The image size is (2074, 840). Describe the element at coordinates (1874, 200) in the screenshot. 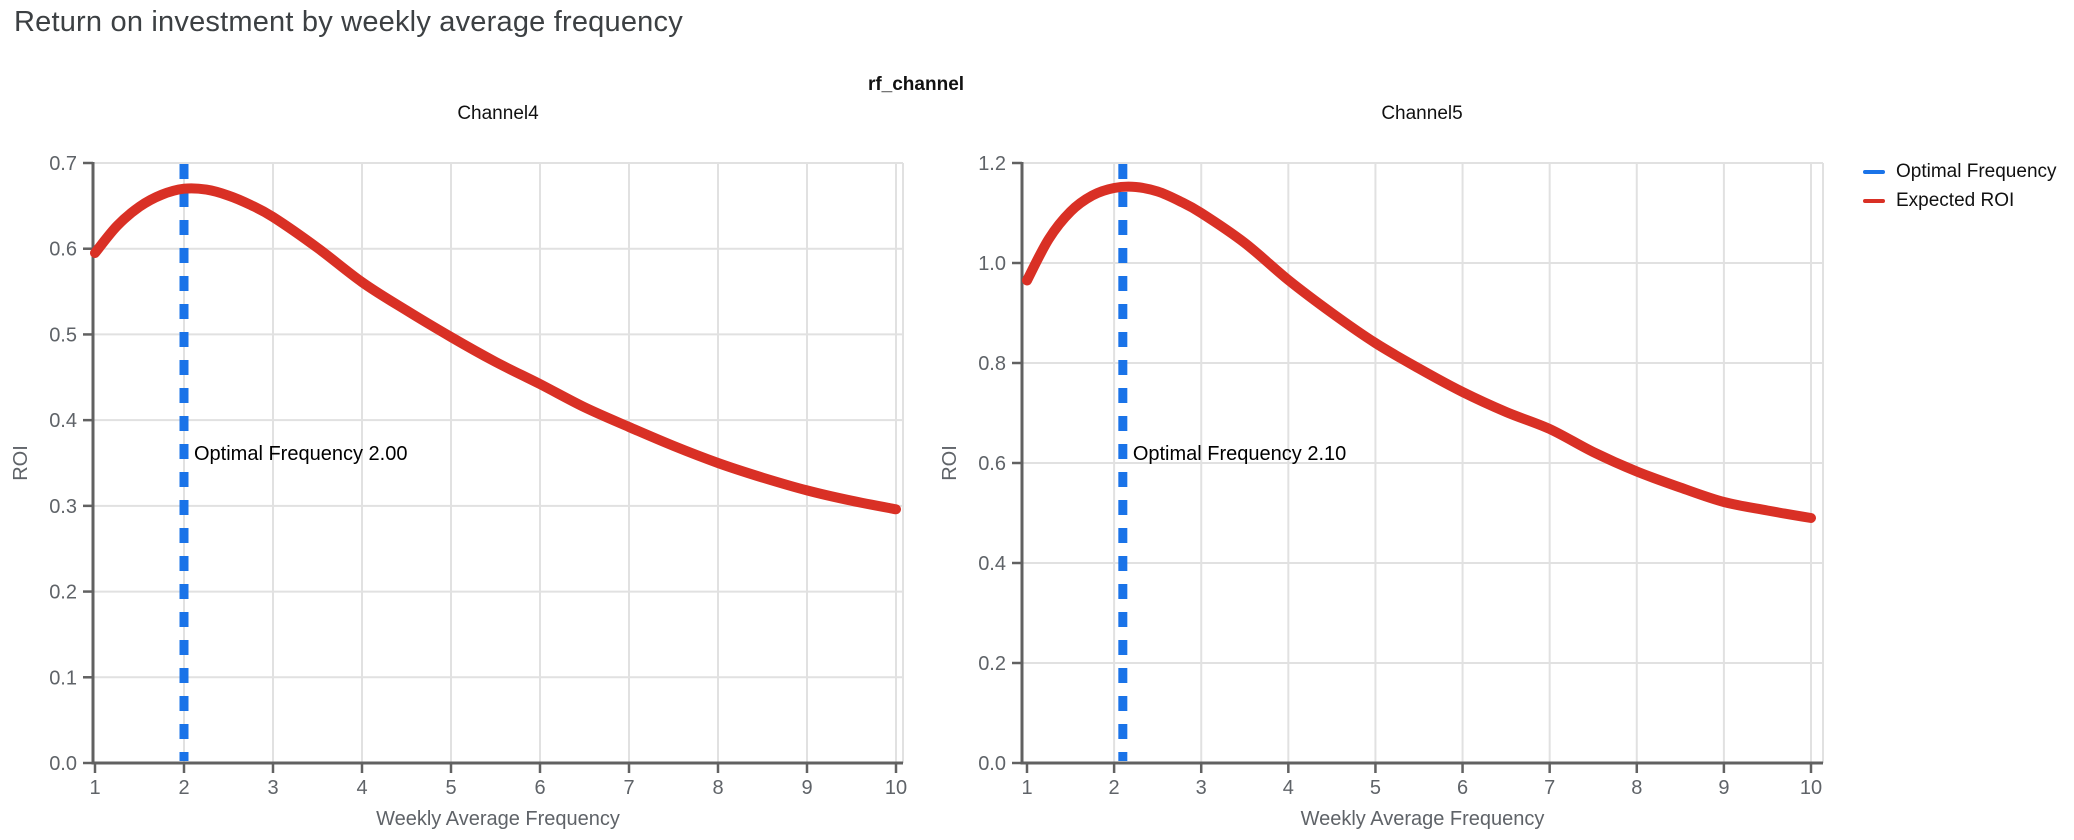

I see `expected-roi-line-swatch` at that location.